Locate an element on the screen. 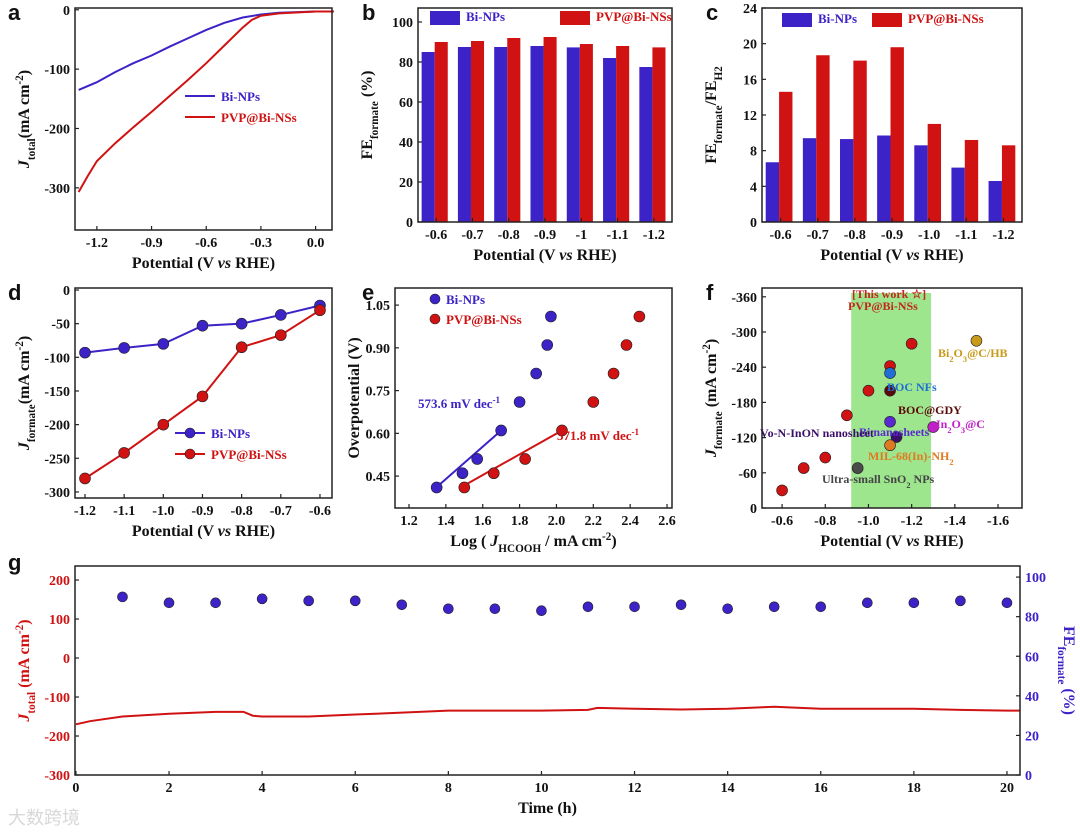  bar-bi--0.8 is located at coordinates (847, 180).